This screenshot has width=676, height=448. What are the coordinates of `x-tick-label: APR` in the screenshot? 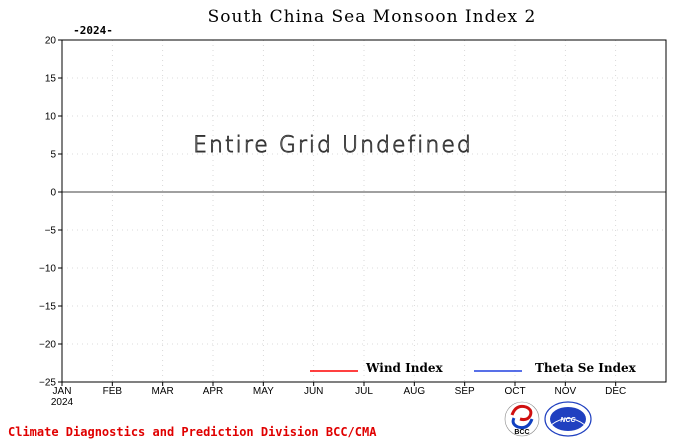 It's located at (213, 391).